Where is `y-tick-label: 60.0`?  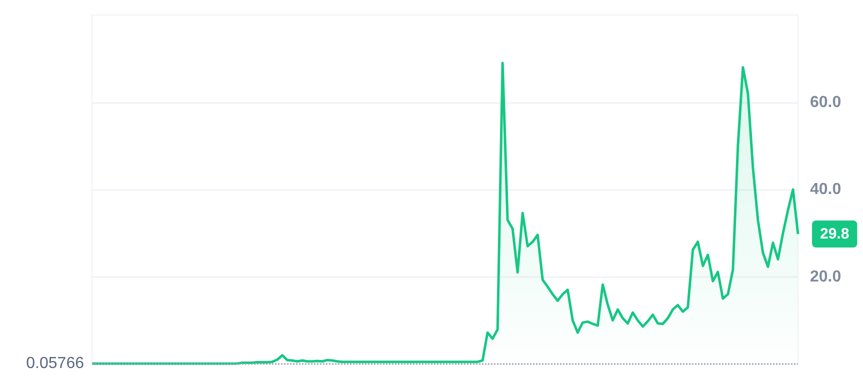 y-tick-label: 60.0 is located at coordinates (826, 102).